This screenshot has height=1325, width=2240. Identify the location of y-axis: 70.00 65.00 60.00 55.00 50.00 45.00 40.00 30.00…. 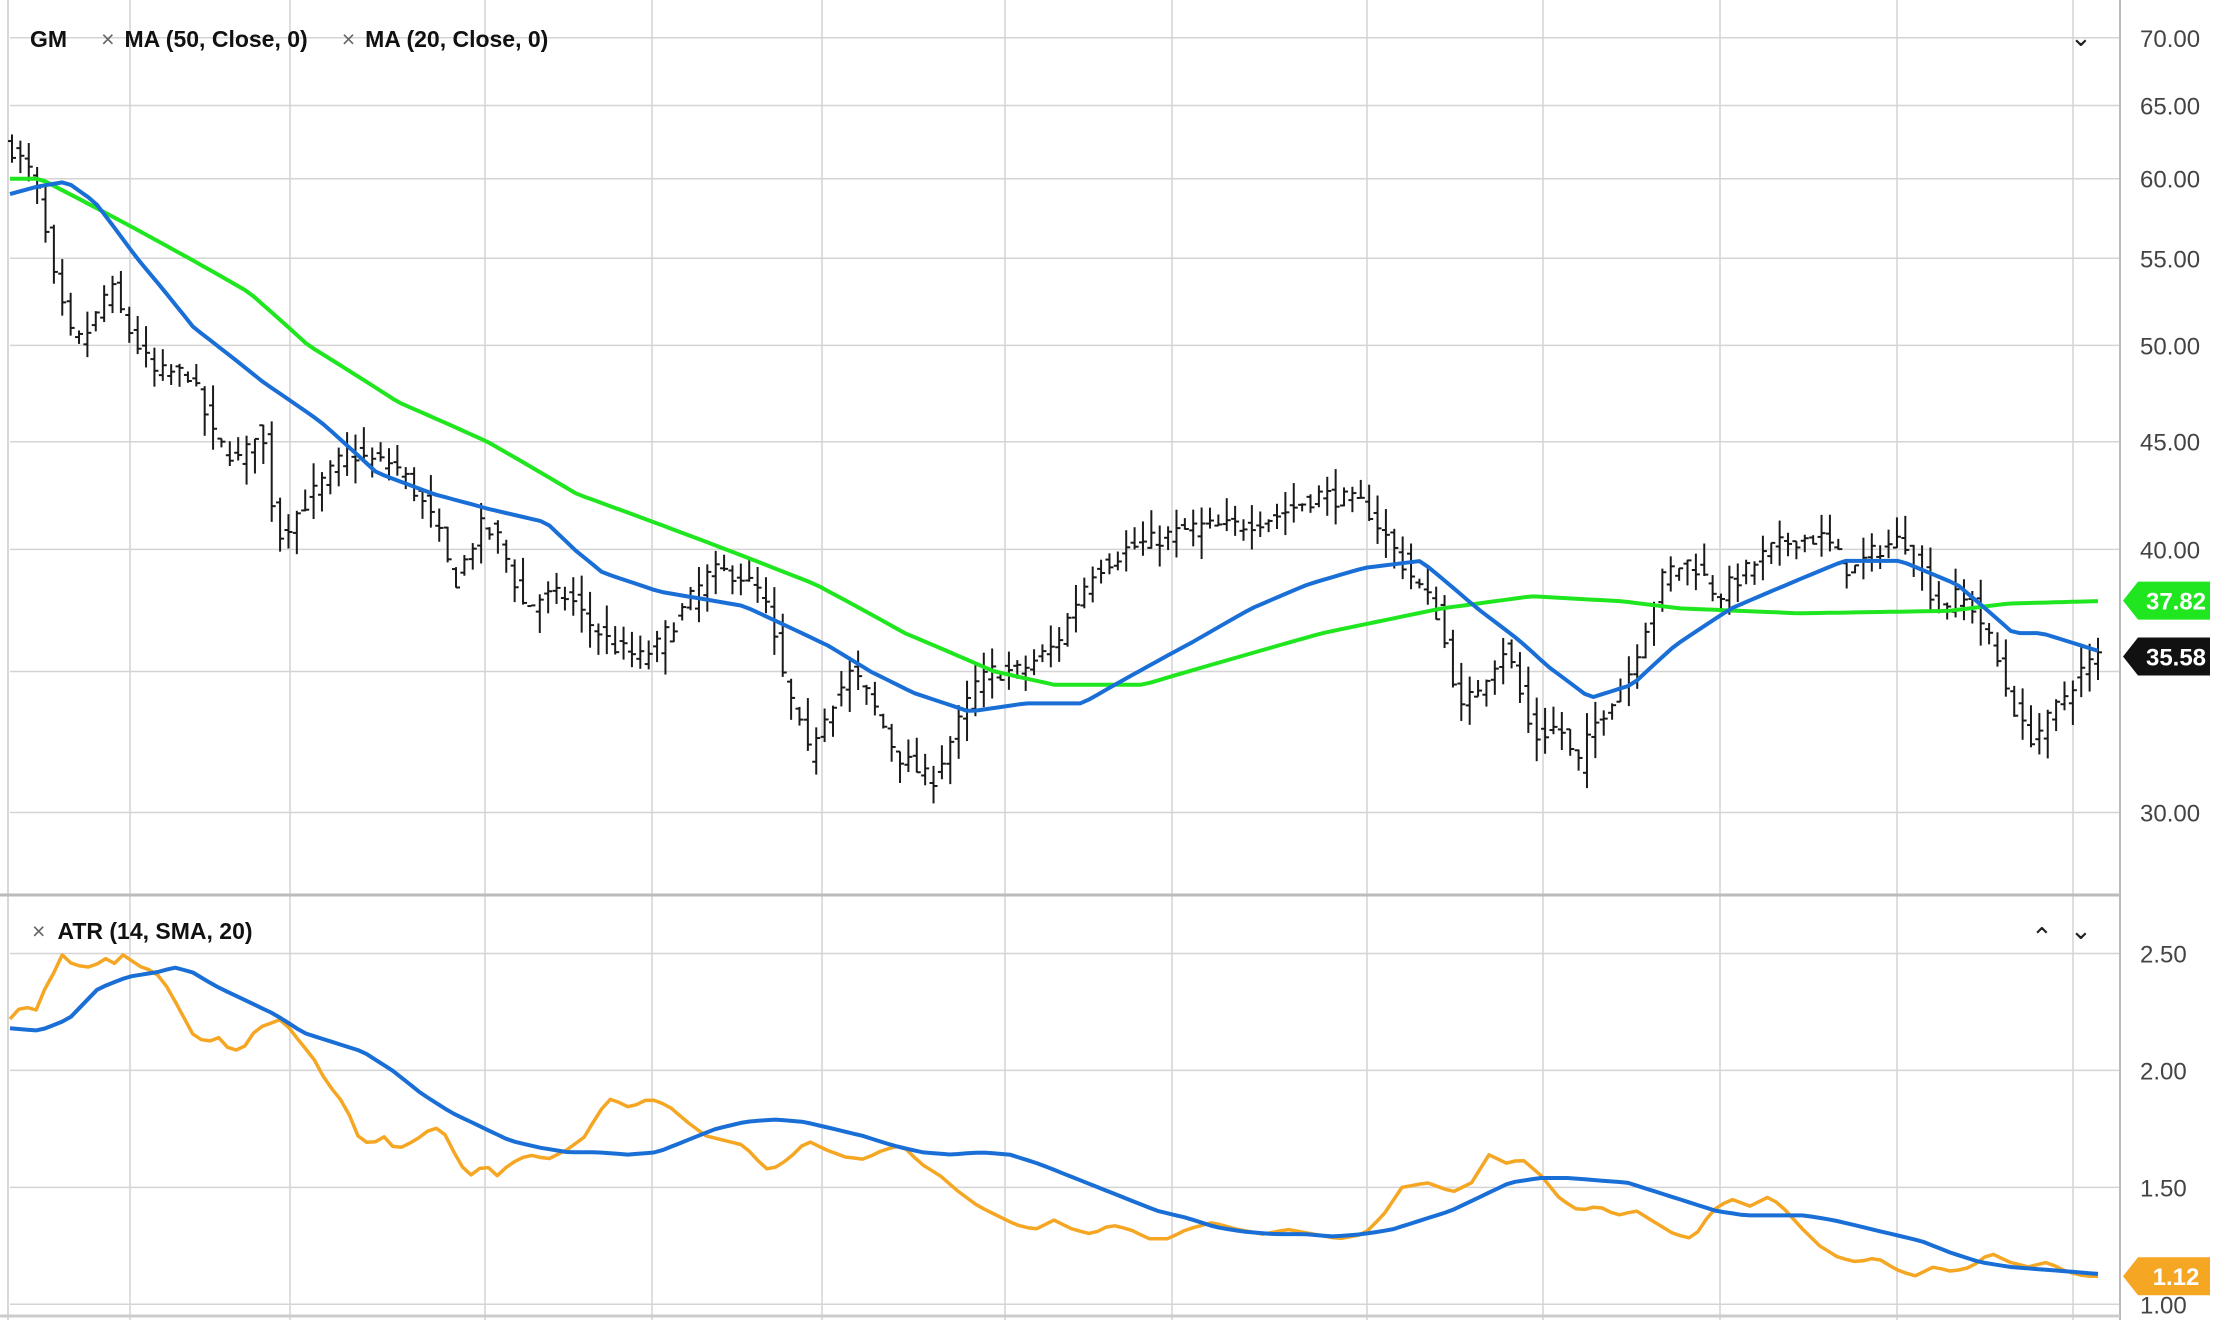
(2170, 673).